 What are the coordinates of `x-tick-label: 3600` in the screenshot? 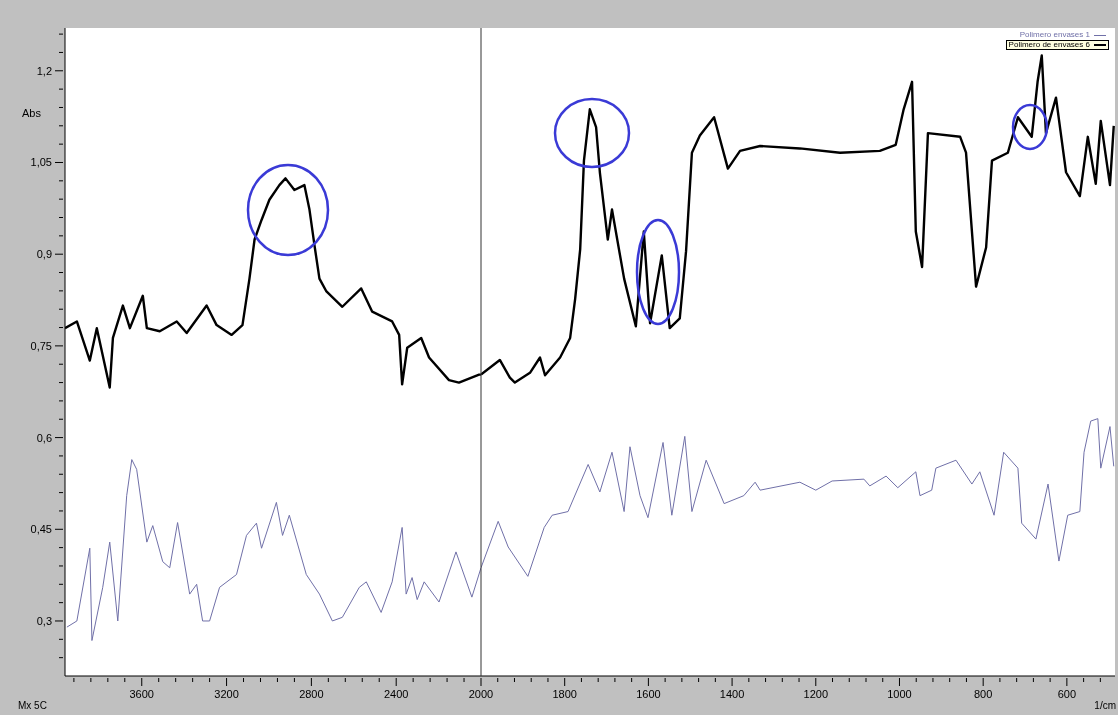 It's located at (141, 694).